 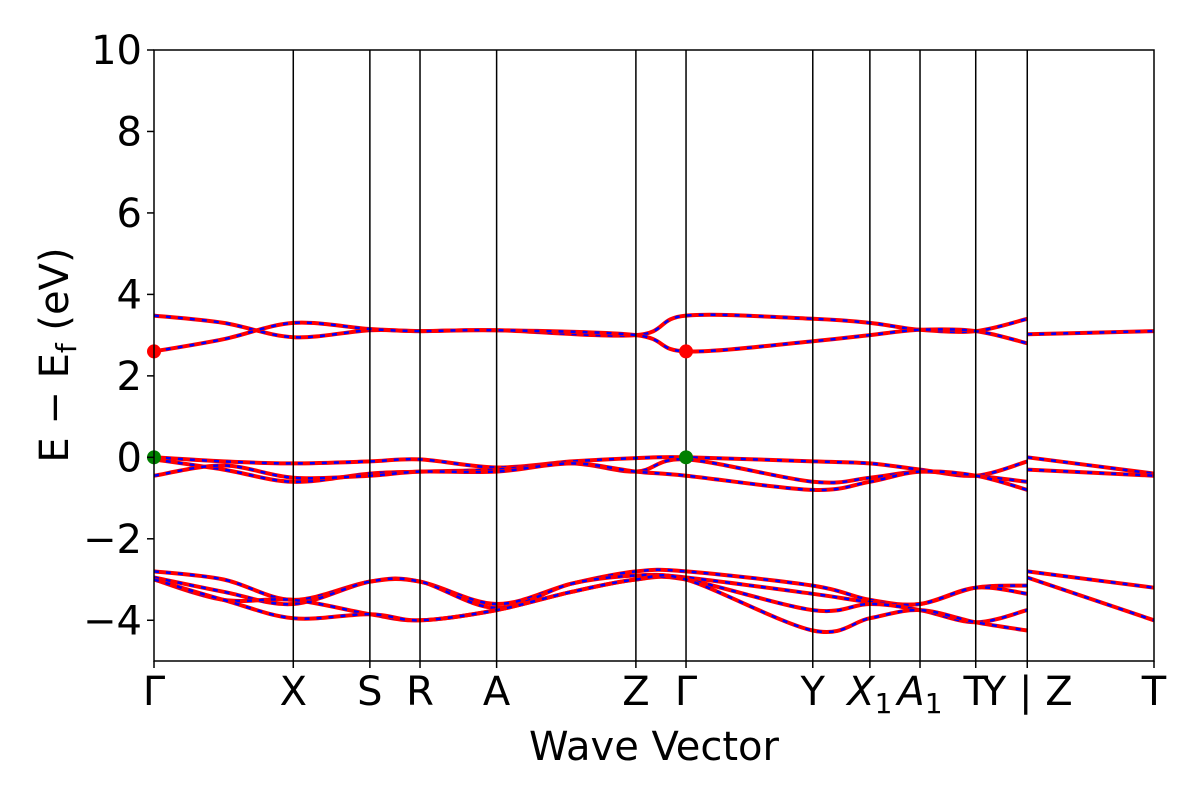 I want to click on x-tick-label-3: R, so click(x=420, y=692).